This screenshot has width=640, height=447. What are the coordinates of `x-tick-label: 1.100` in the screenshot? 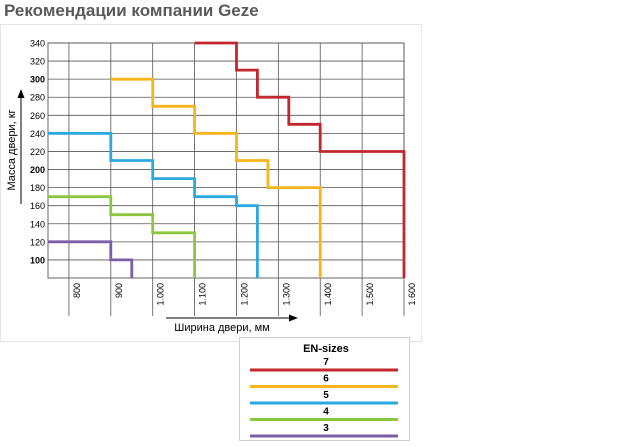 It's located at (203, 294).